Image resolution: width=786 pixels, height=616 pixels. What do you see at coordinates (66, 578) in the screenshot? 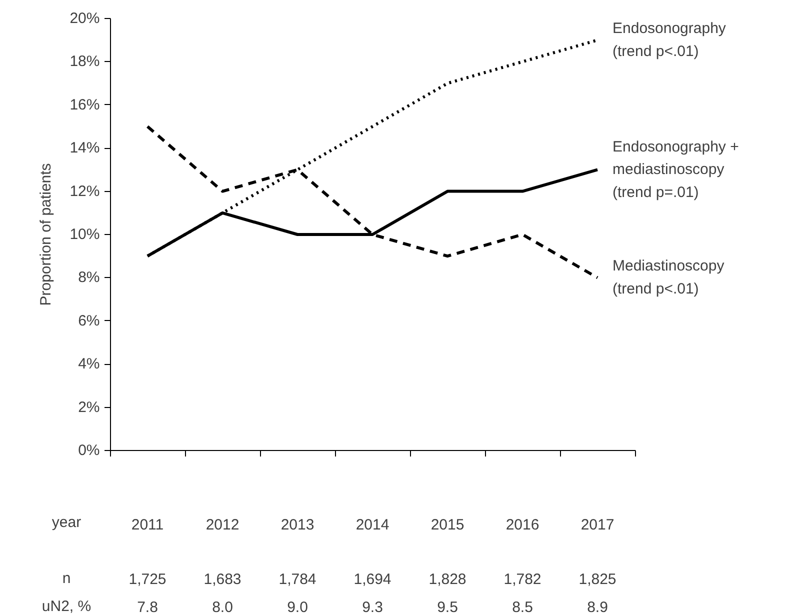
I see `text: n` at bounding box center [66, 578].